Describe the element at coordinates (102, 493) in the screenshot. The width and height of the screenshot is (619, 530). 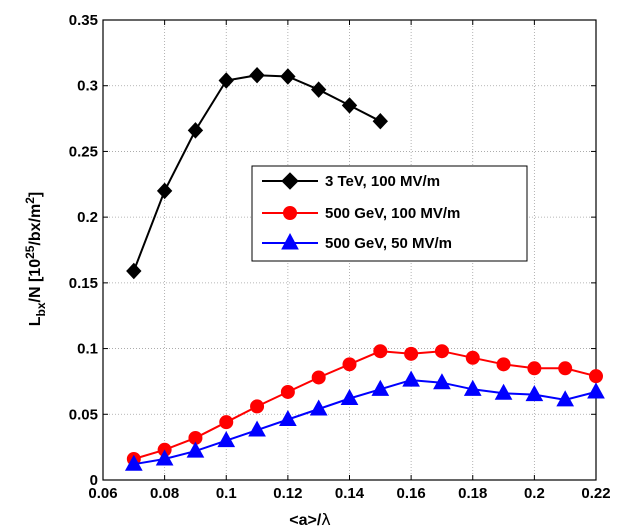
I see `x-tick-label-0: 0.06` at that location.